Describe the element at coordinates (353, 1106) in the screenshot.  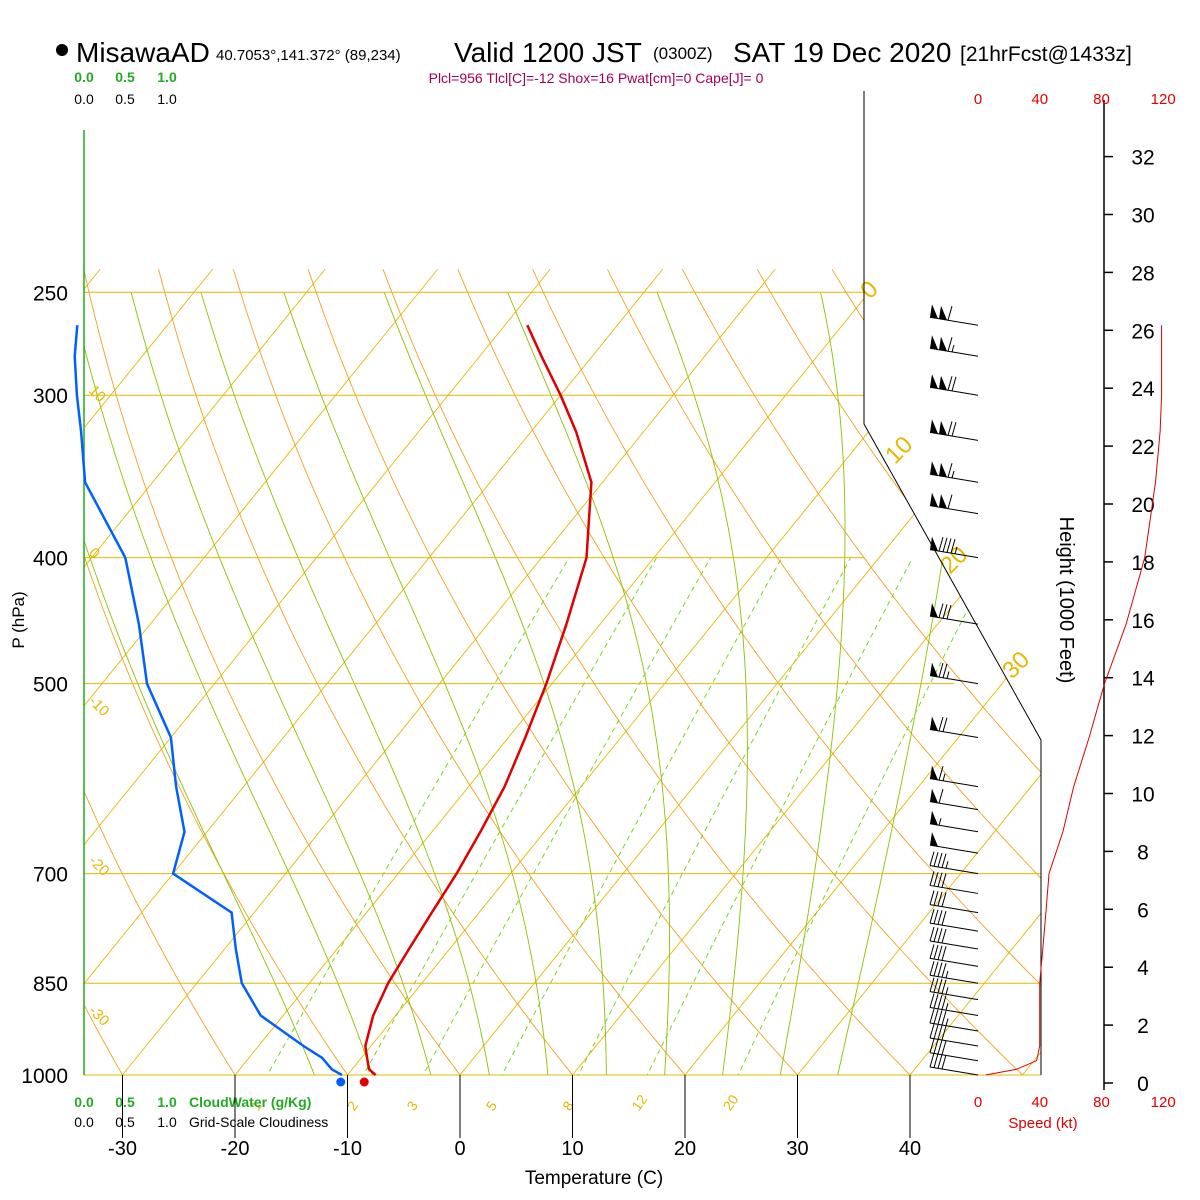
I see `mixing-ratio-label: 2` at that location.